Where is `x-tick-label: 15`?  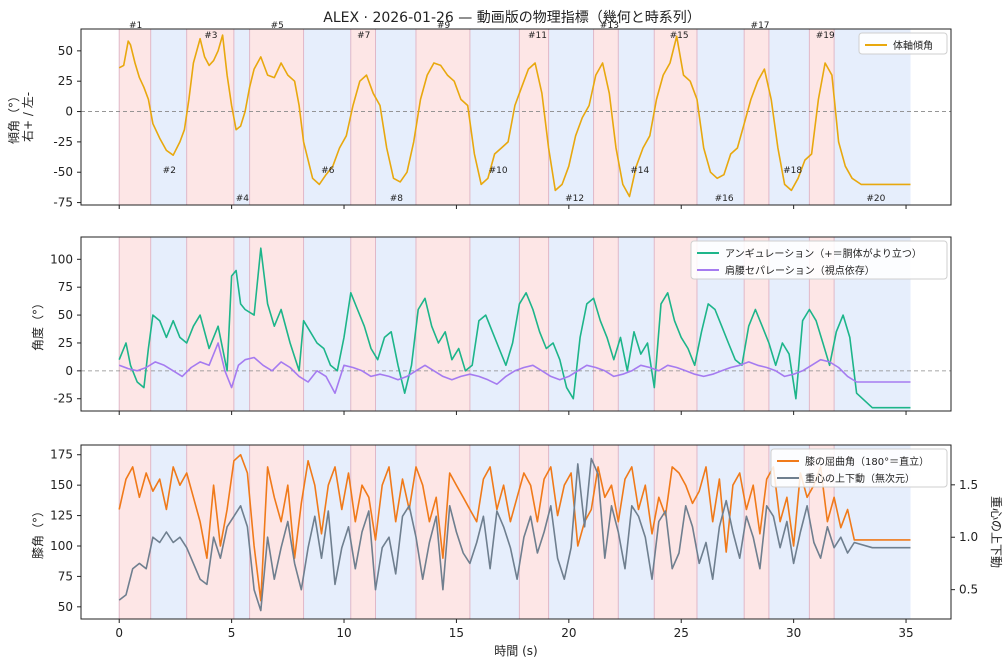 x-tick-label: 15 is located at coordinates (456, 633).